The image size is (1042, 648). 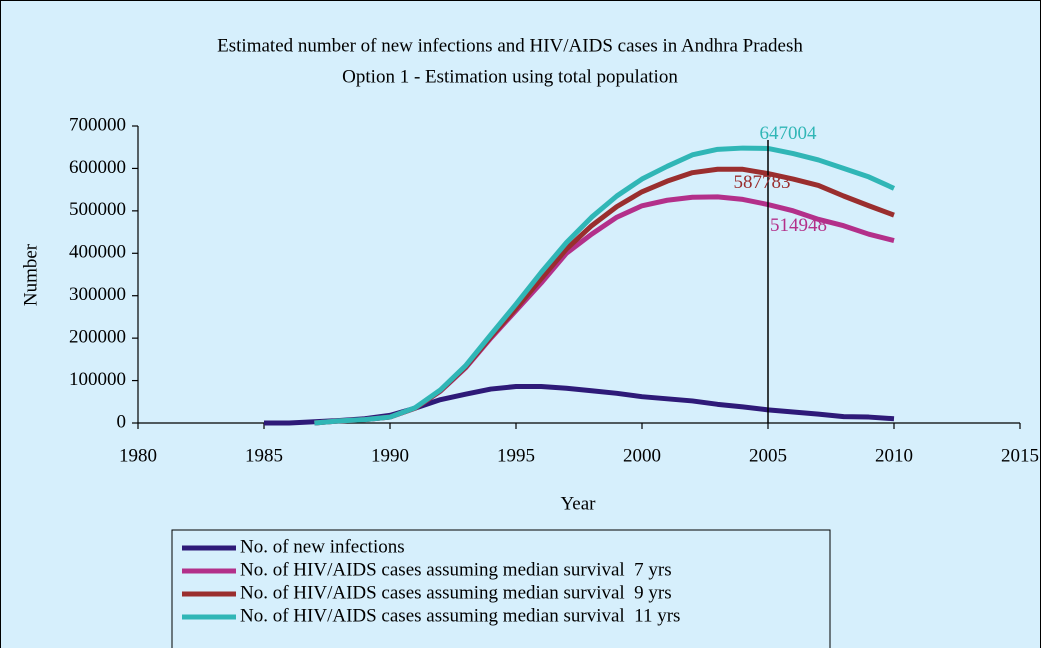 I want to click on x-tick-label: 2005, so click(x=768, y=455).